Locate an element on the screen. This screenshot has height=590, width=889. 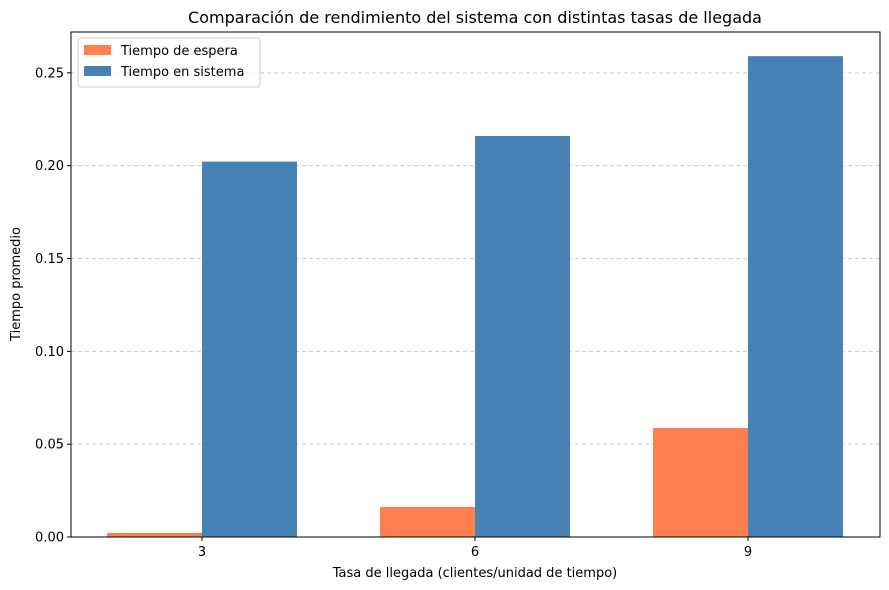
y-tick-label: 0.00 is located at coordinates (49, 538).